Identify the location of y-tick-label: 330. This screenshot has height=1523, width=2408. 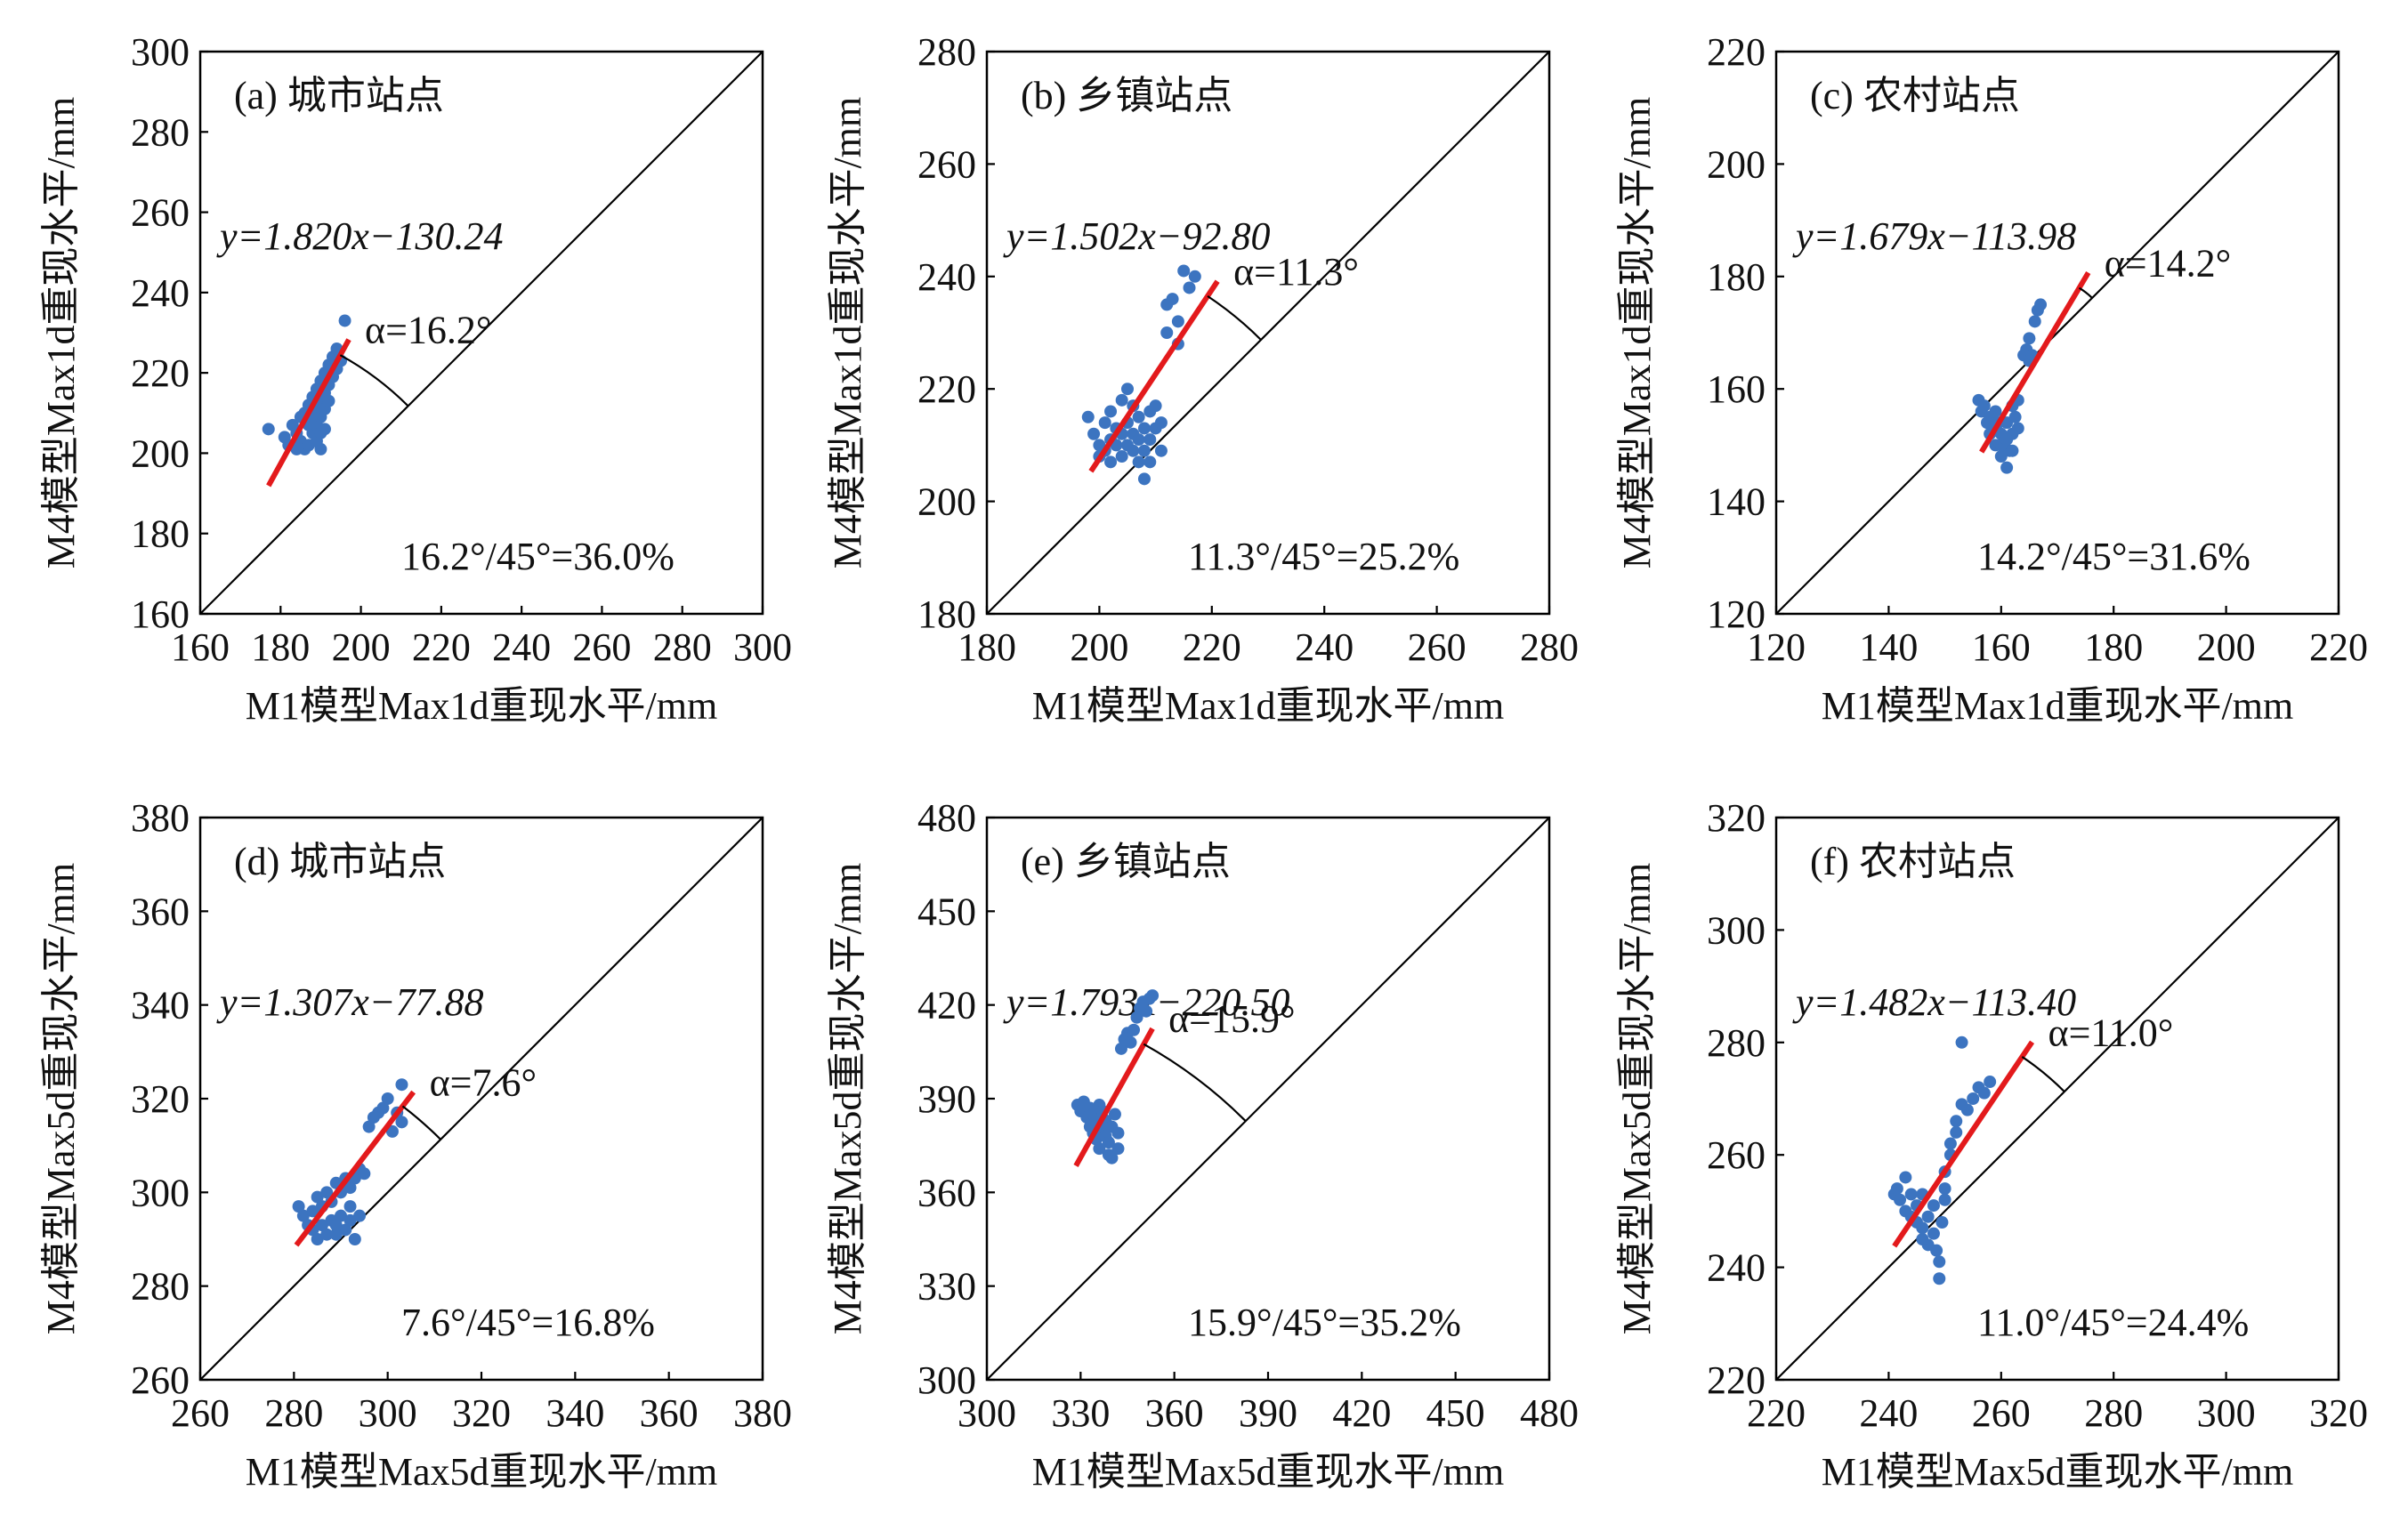
(947, 1287).